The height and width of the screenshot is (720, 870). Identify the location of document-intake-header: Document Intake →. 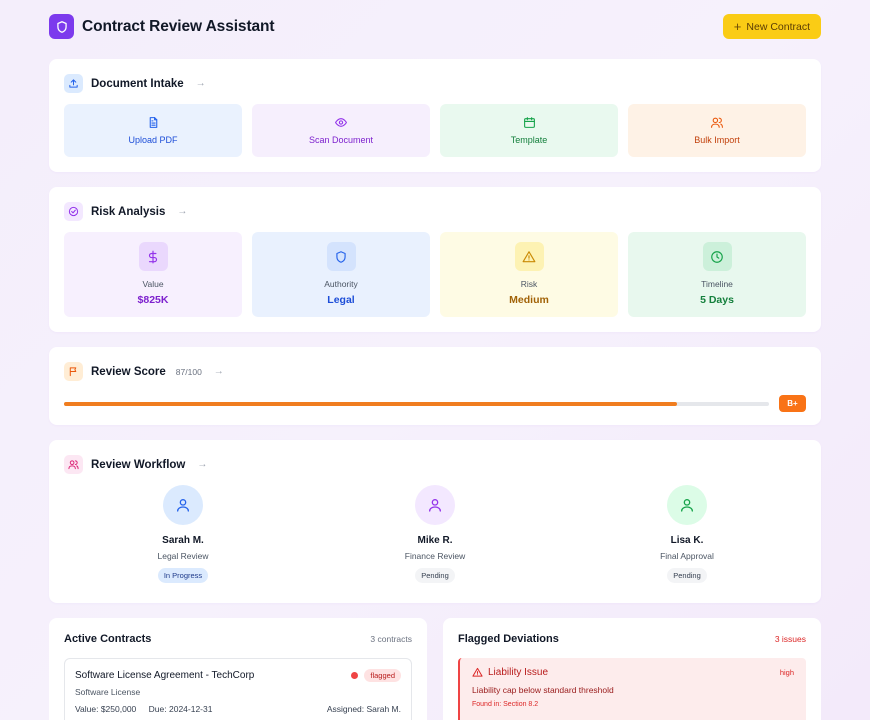
(435, 83).